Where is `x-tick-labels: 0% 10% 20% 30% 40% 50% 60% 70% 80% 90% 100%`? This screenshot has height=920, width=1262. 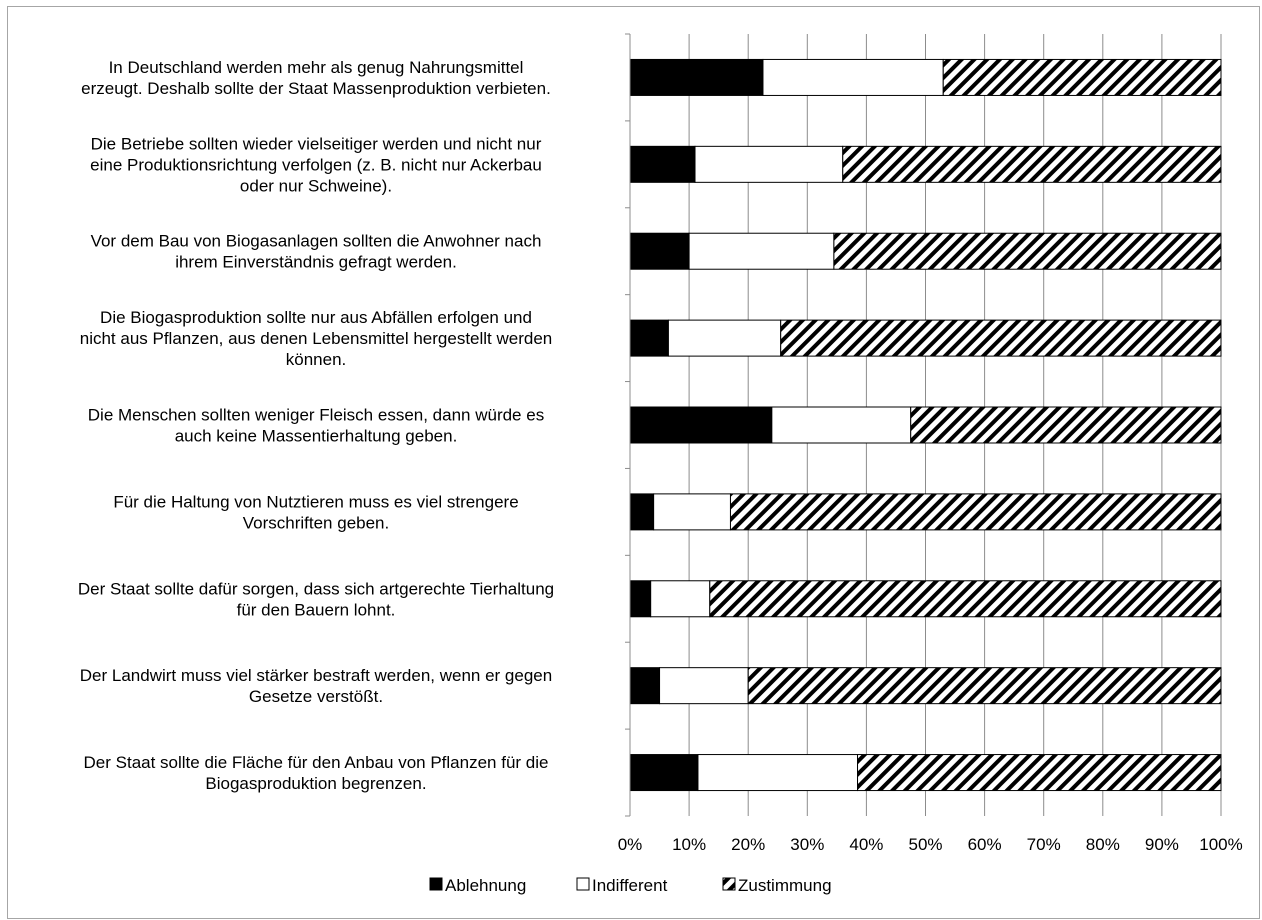
x-tick-labels: 0% 10% 20% 30% 40% 50% 60% 70% 80% 90% 100% is located at coordinates (930, 844).